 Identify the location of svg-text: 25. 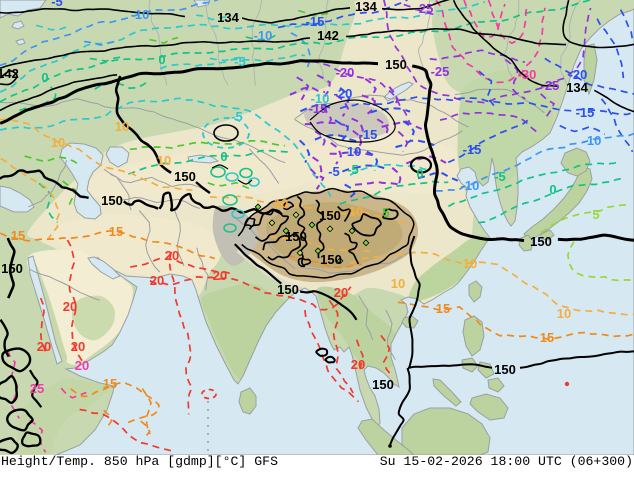
(37, 388).